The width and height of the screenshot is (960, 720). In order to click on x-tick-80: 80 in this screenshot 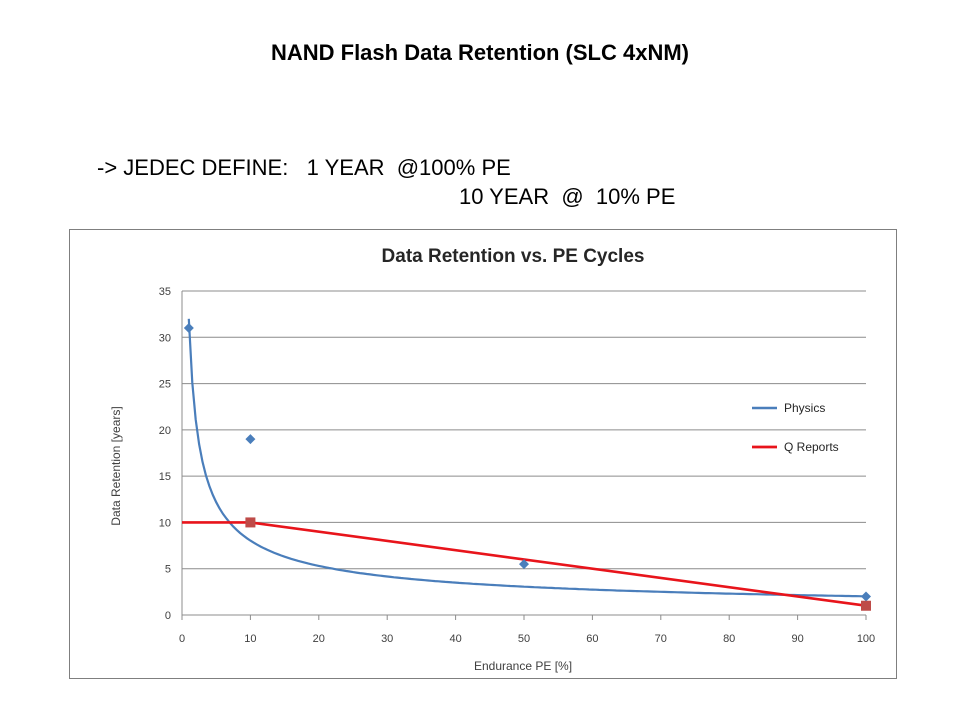, I will do `click(729, 639)`.